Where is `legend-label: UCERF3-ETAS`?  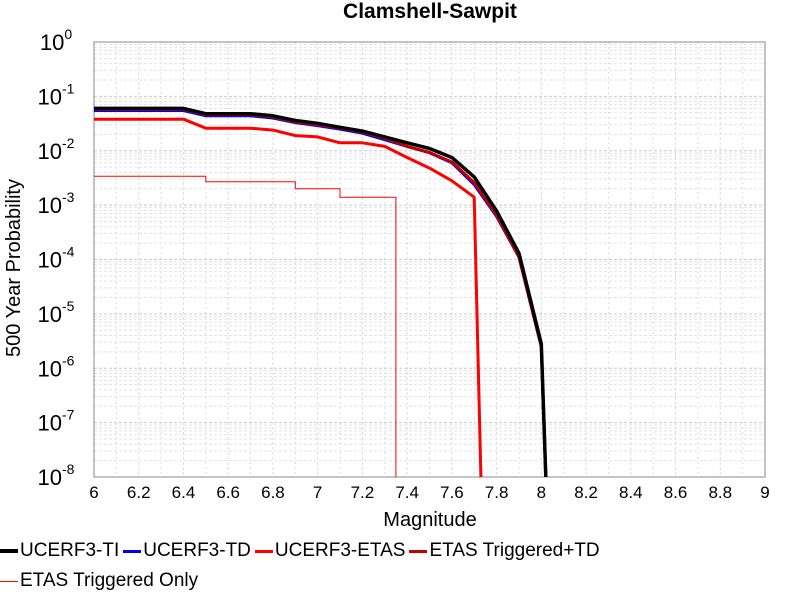
legend-label: UCERF3-ETAS is located at coordinates (340, 550).